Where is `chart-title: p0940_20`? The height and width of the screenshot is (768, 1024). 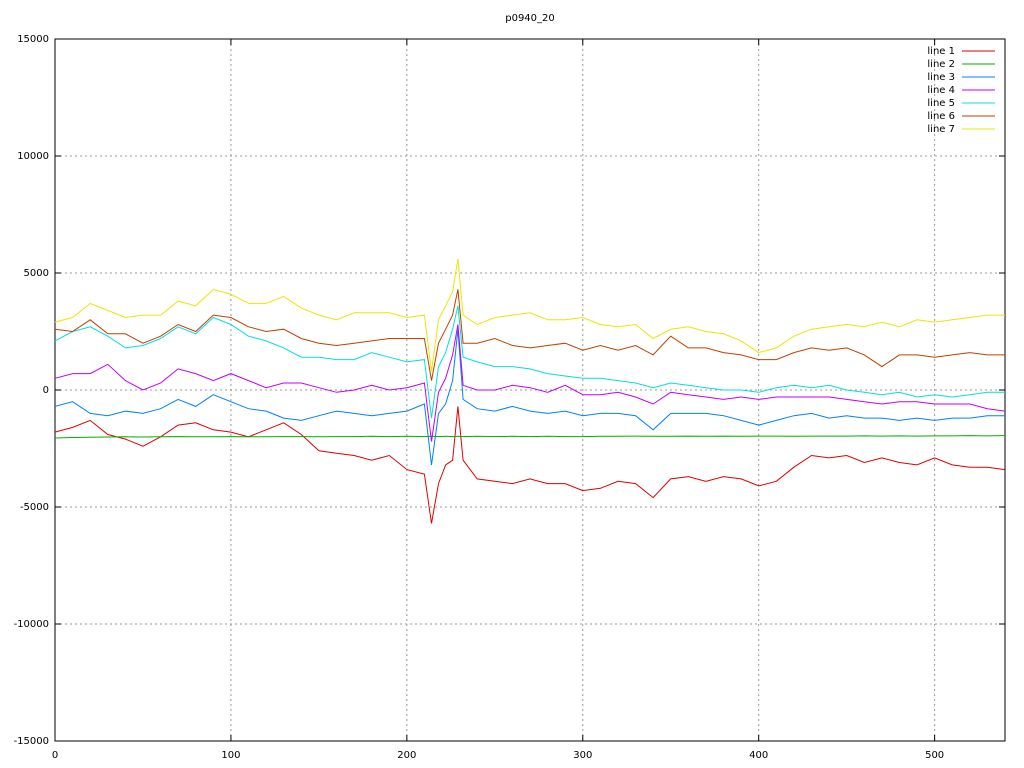 chart-title: p0940_20 is located at coordinates (530, 18).